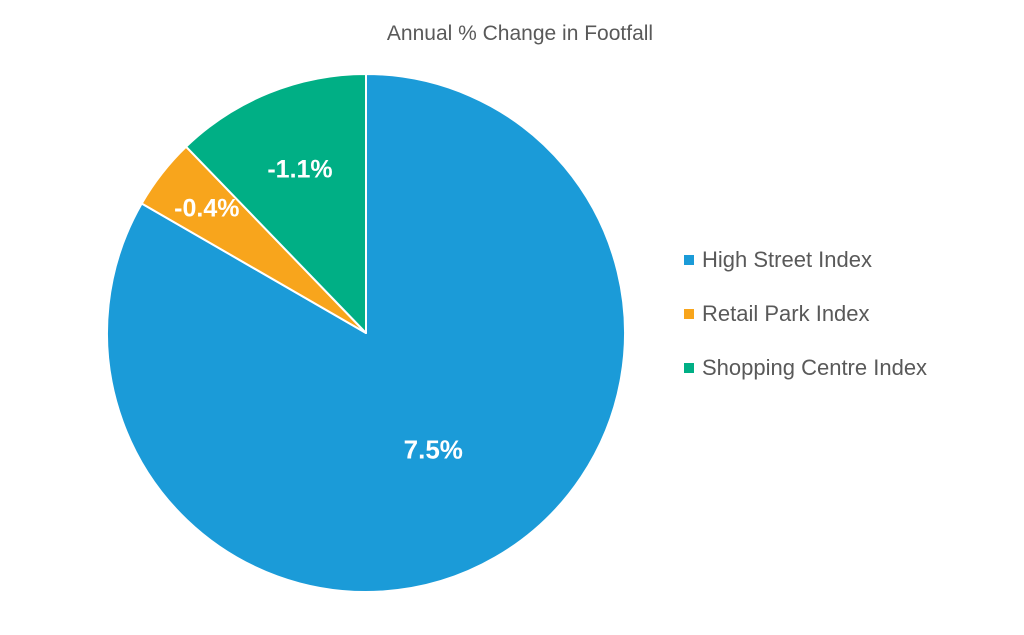 This screenshot has width=1024, height=635. I want to click on legend-swatch-retail-park, so click(689, 314).